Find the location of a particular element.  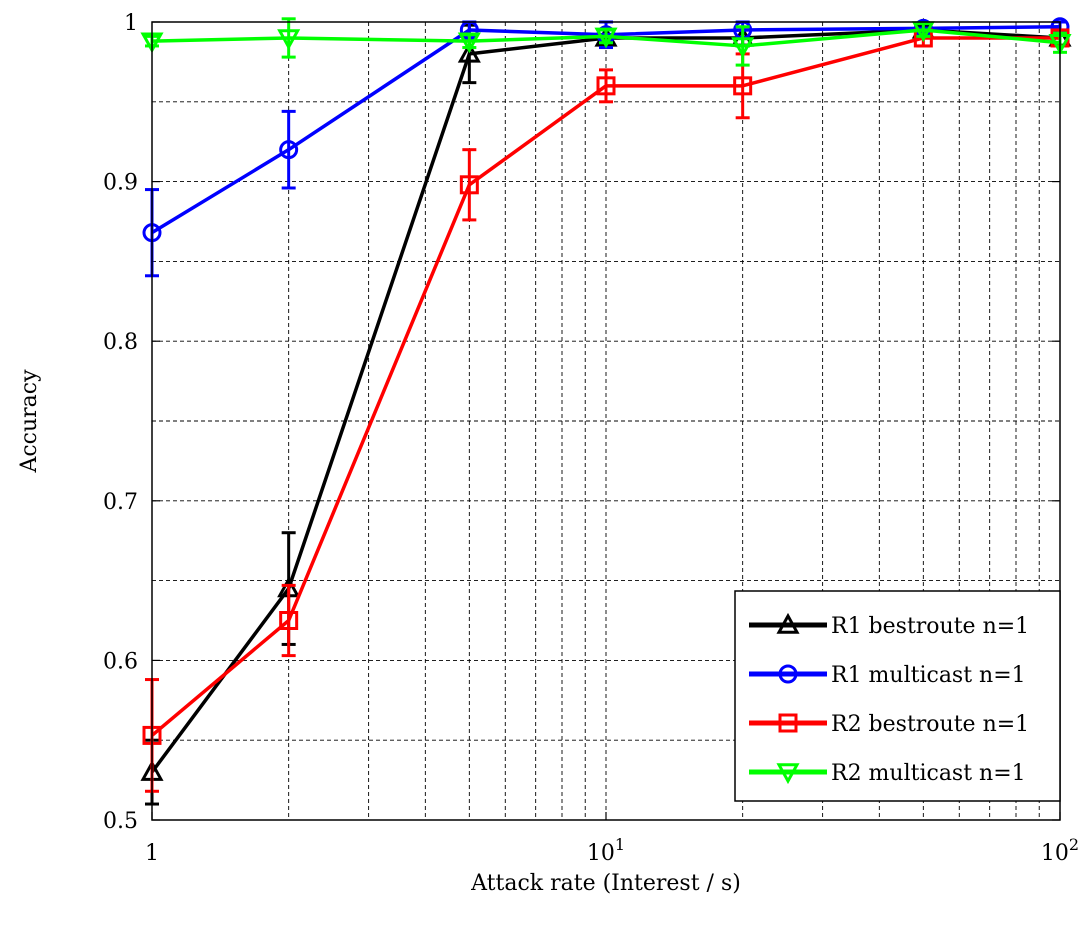

y-tick-label: 1 is located at coordinates (131, 23).